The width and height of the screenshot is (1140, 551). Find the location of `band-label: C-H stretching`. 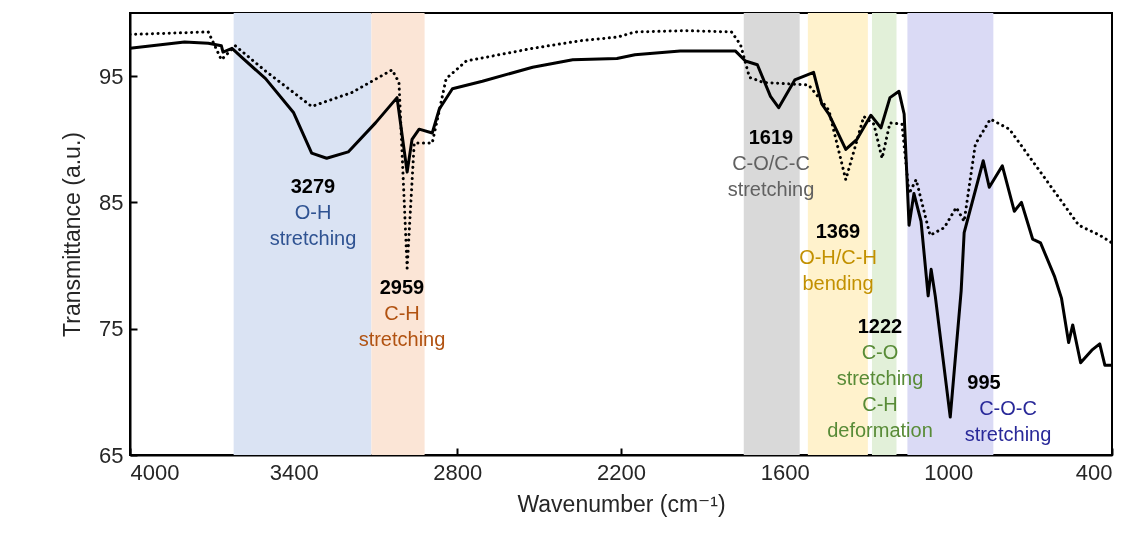

band-label: C-H stretching is located at coordinates (402, 326).